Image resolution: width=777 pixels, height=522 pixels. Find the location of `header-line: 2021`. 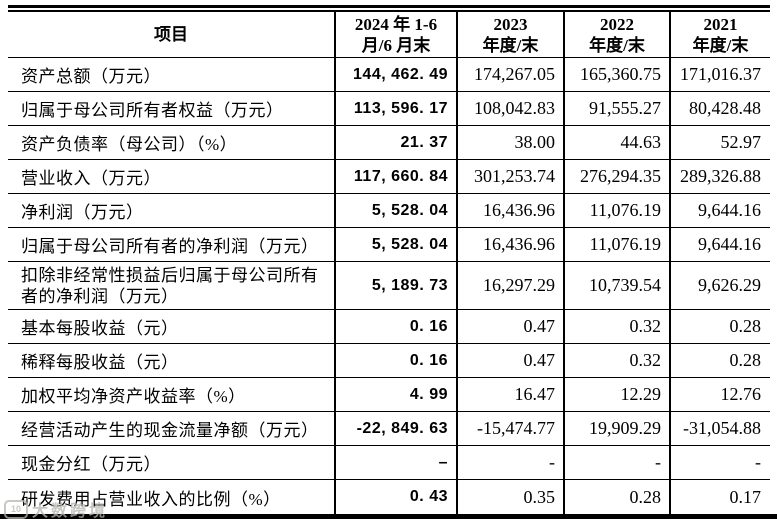

header-line: 2021 is located at coordinates (720, 24).